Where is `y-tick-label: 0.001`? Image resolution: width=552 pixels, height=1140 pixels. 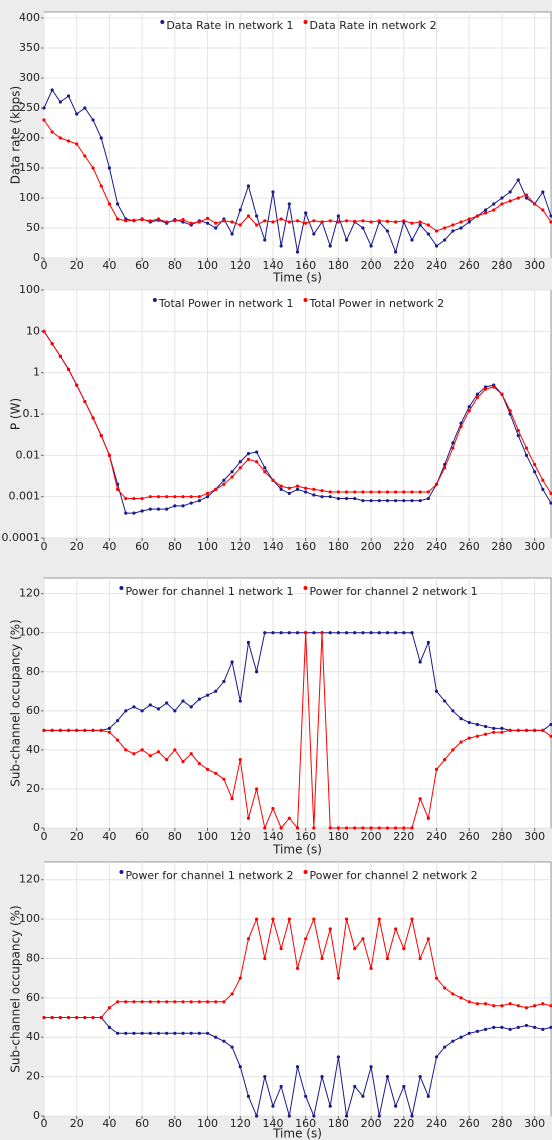 y-tick-label: 0.001 is located at coordinates (25, 496).